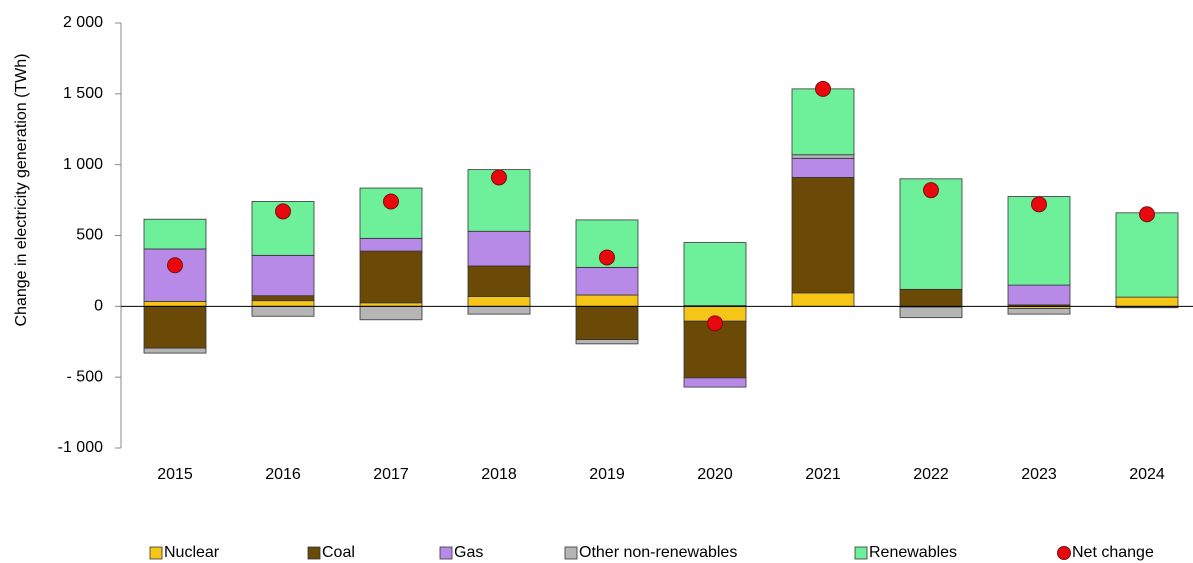 Image resolution: width=1193 pixels, height=563 pixels. What do you see at coordinates (1147, 474) in the screenshot?
I see `x-tick-label: 2024` at bounding box center [1147, 474].